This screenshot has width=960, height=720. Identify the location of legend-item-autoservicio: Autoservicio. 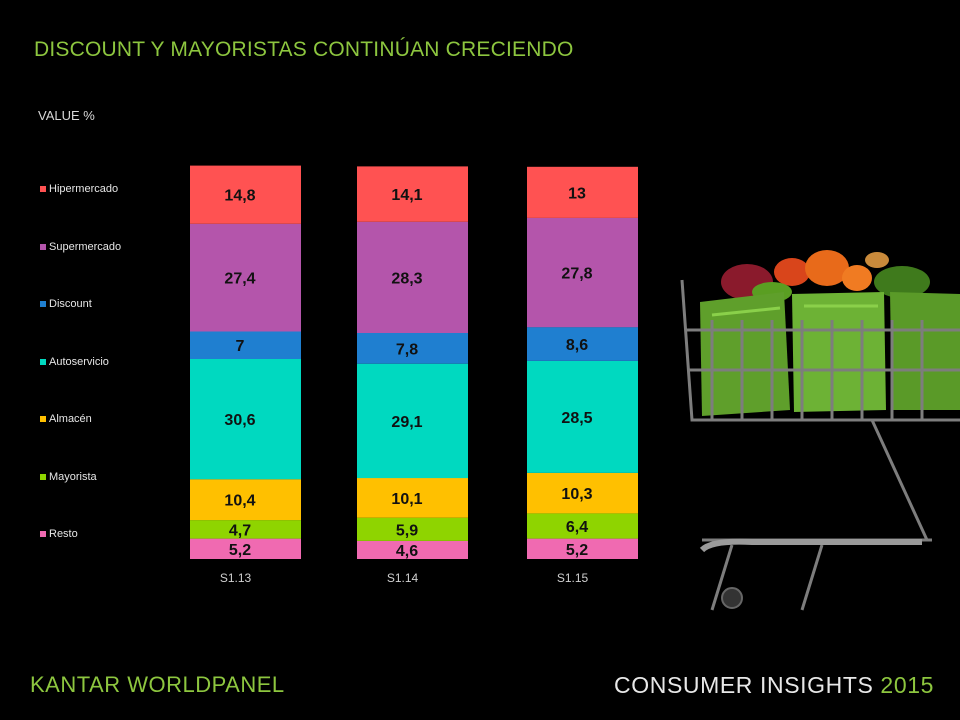
(74, 362).